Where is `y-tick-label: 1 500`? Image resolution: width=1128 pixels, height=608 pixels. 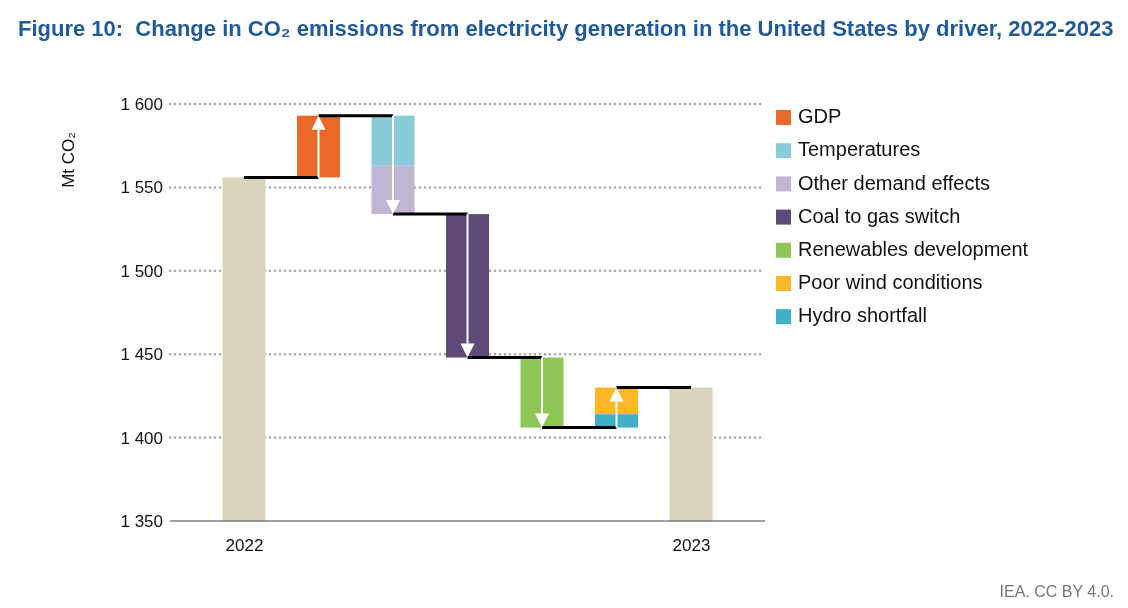 y-tick-label: 1 500 is located at coordinates (141, 271).